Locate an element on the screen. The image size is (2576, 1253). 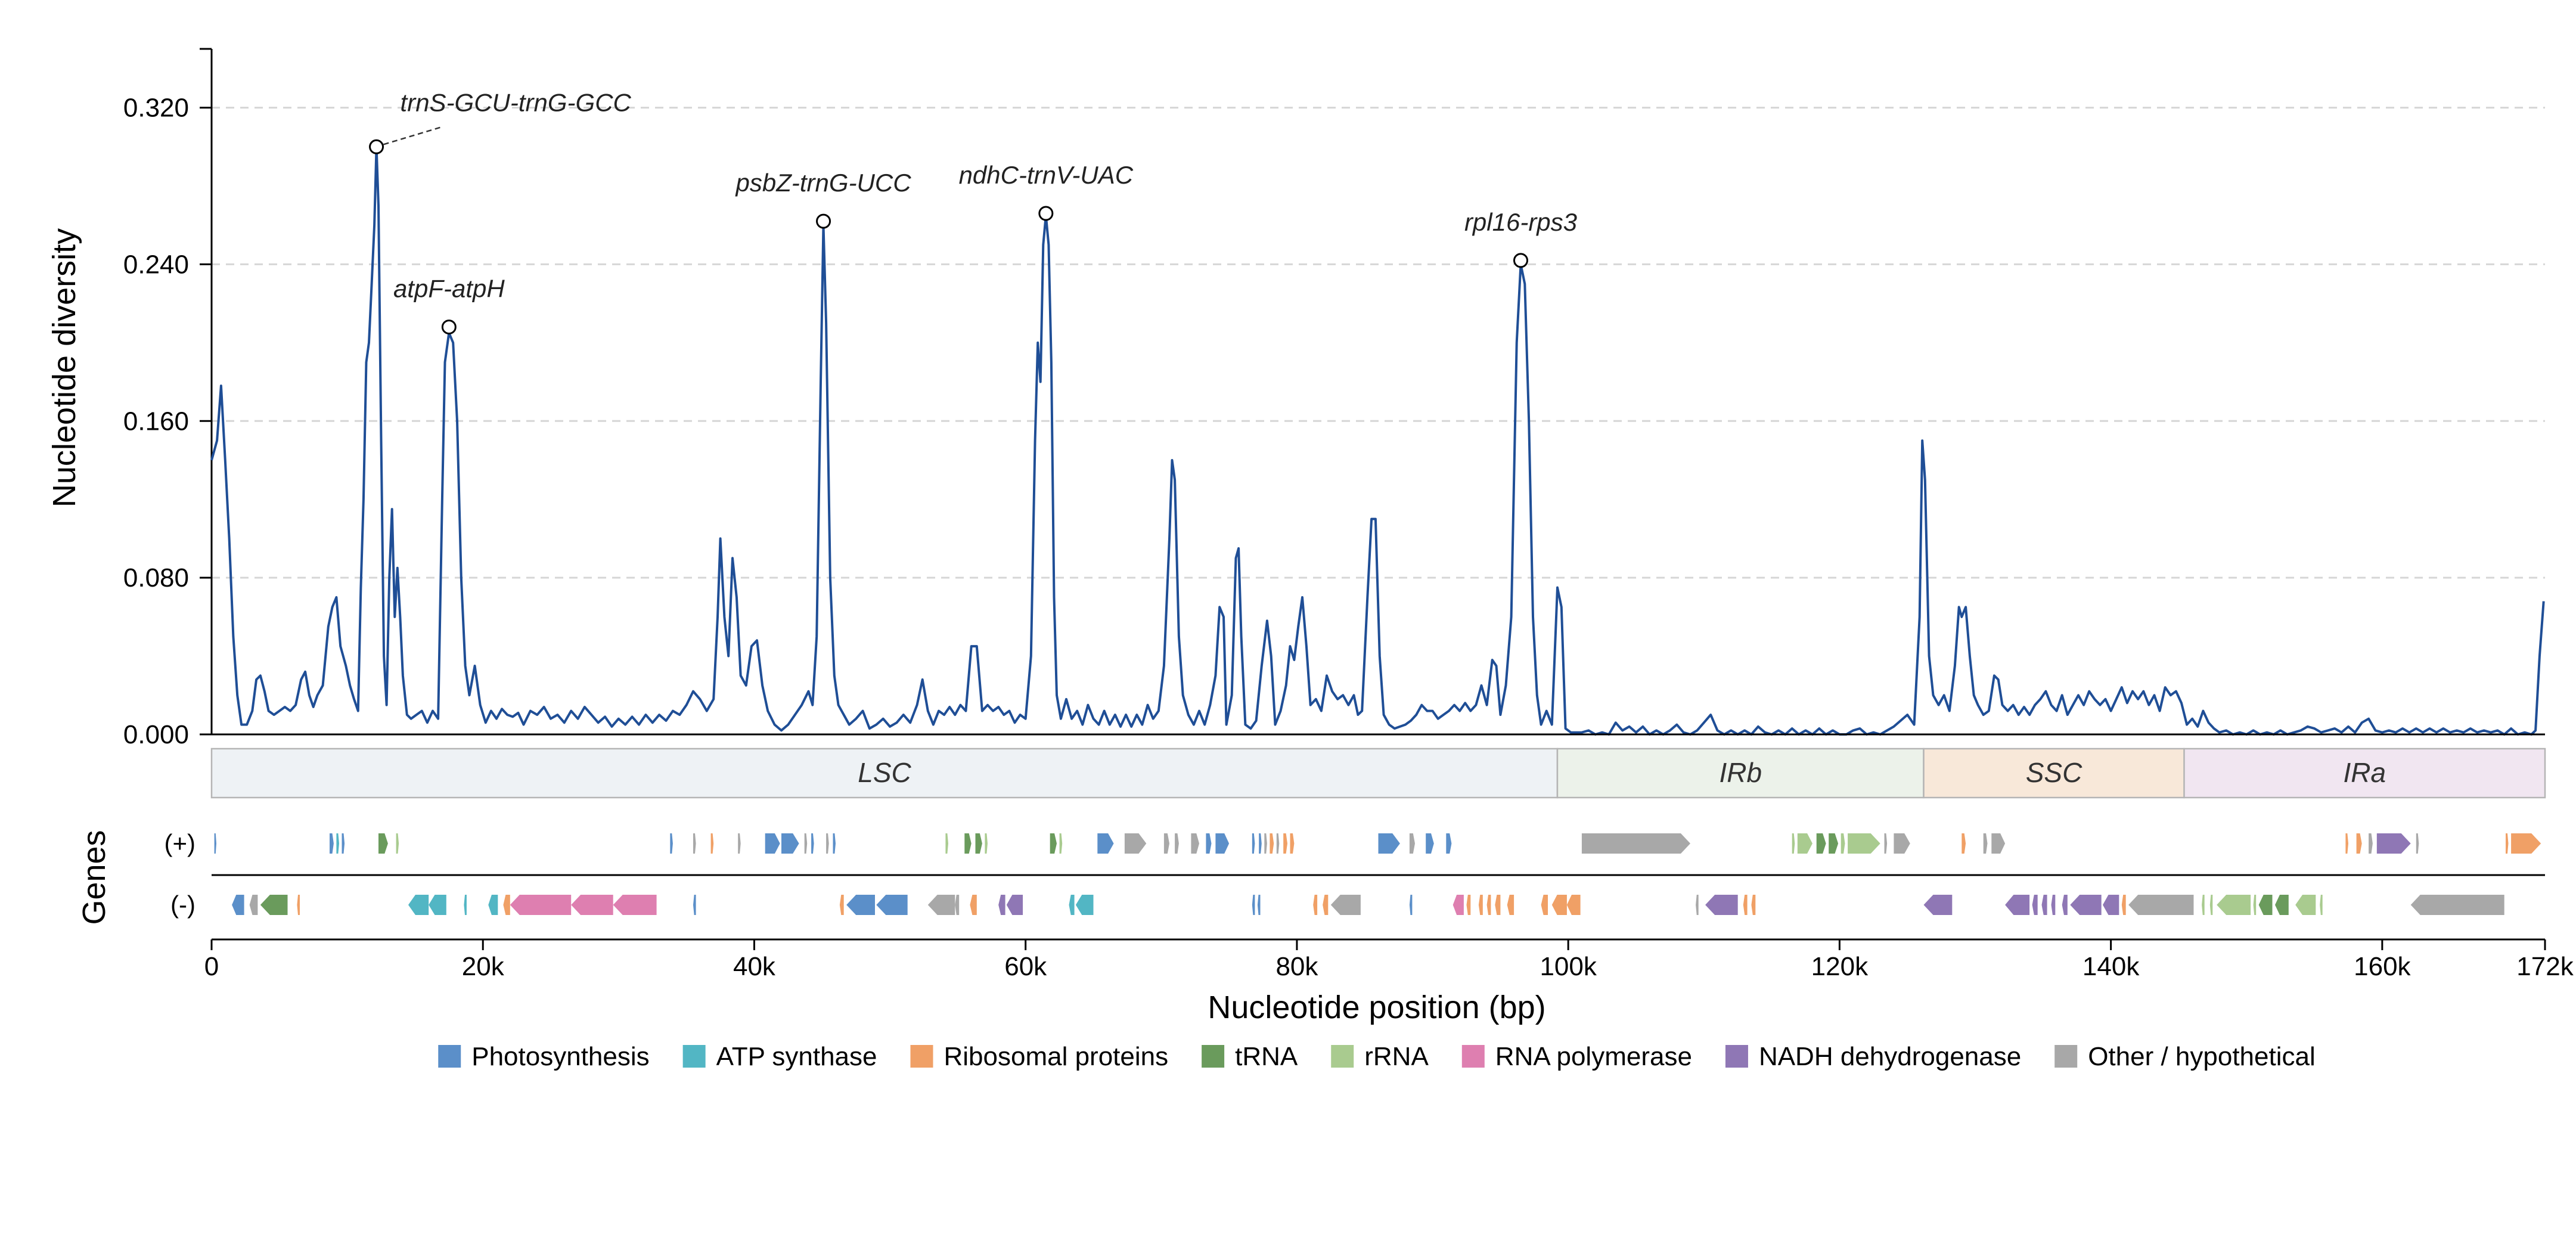
legend-label: Other / hypothetical is located at coordinates (2202, 1056).